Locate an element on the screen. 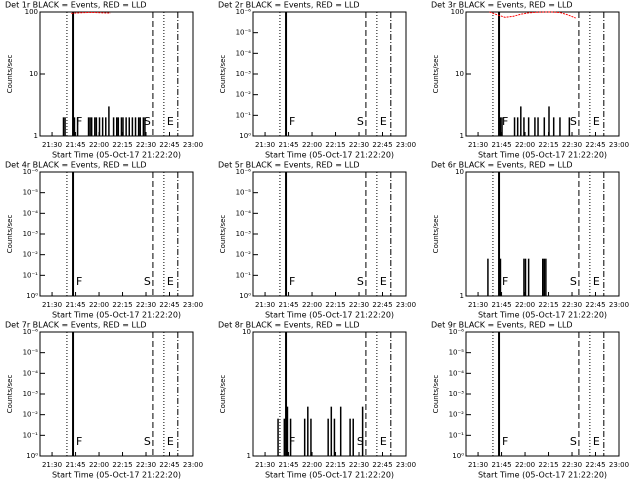  plot-frame is located at coordinates (329, 394).